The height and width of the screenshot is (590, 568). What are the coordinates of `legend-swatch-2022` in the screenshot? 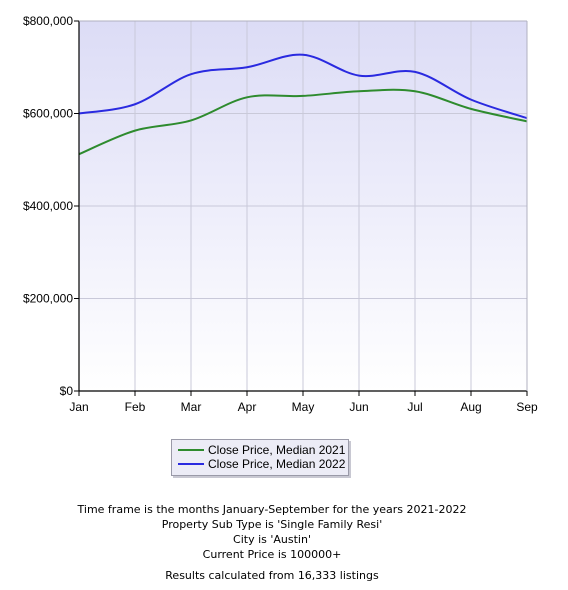 It's located at (191, 464).